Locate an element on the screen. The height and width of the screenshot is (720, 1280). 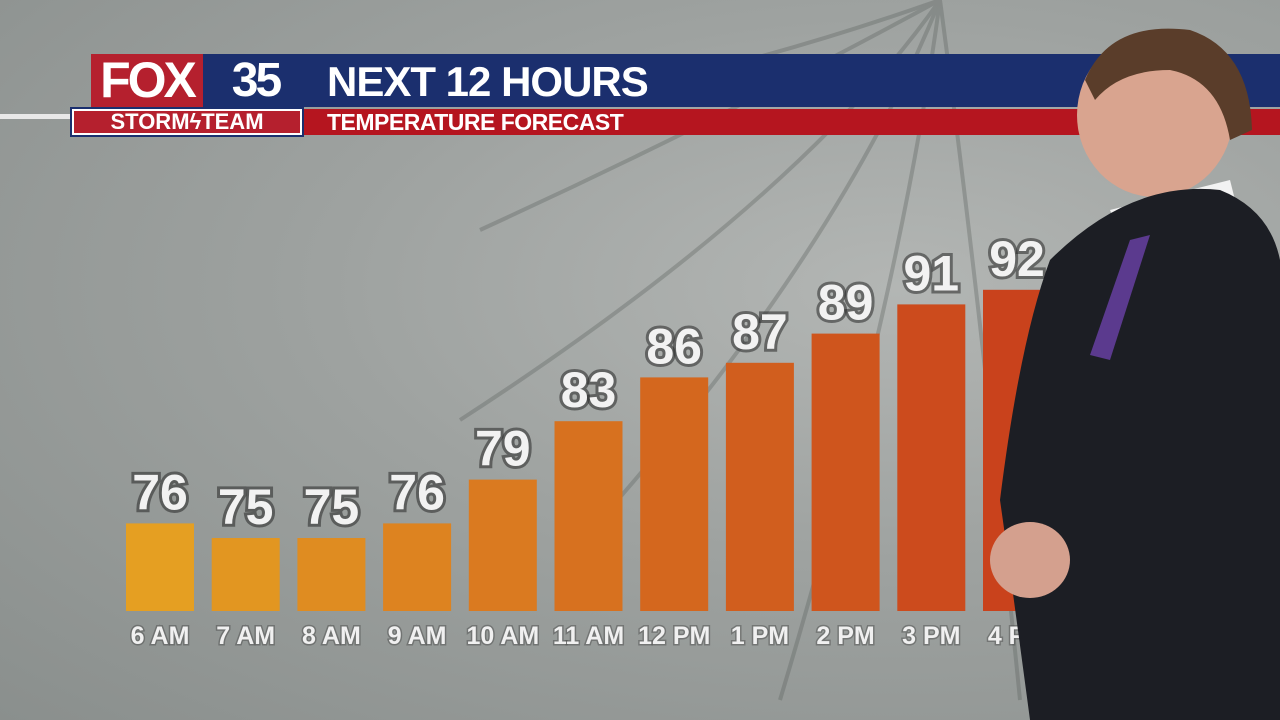
data-label: 83 is located at coordinates (589, 390).